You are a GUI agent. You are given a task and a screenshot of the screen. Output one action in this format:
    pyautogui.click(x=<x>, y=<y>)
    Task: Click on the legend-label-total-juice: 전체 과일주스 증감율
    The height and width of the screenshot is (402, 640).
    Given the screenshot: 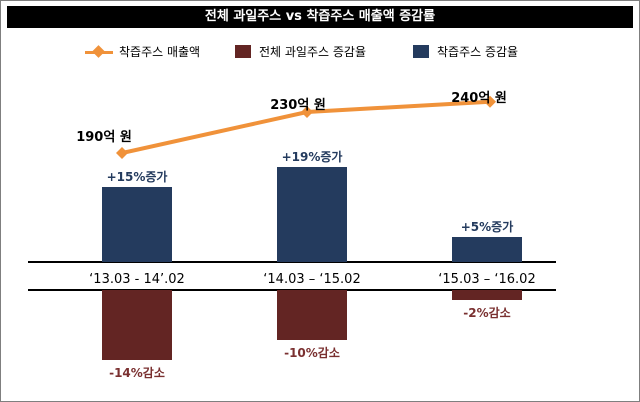 What is the action you would take?
    pyautogui.click(x=312, y=52)
    